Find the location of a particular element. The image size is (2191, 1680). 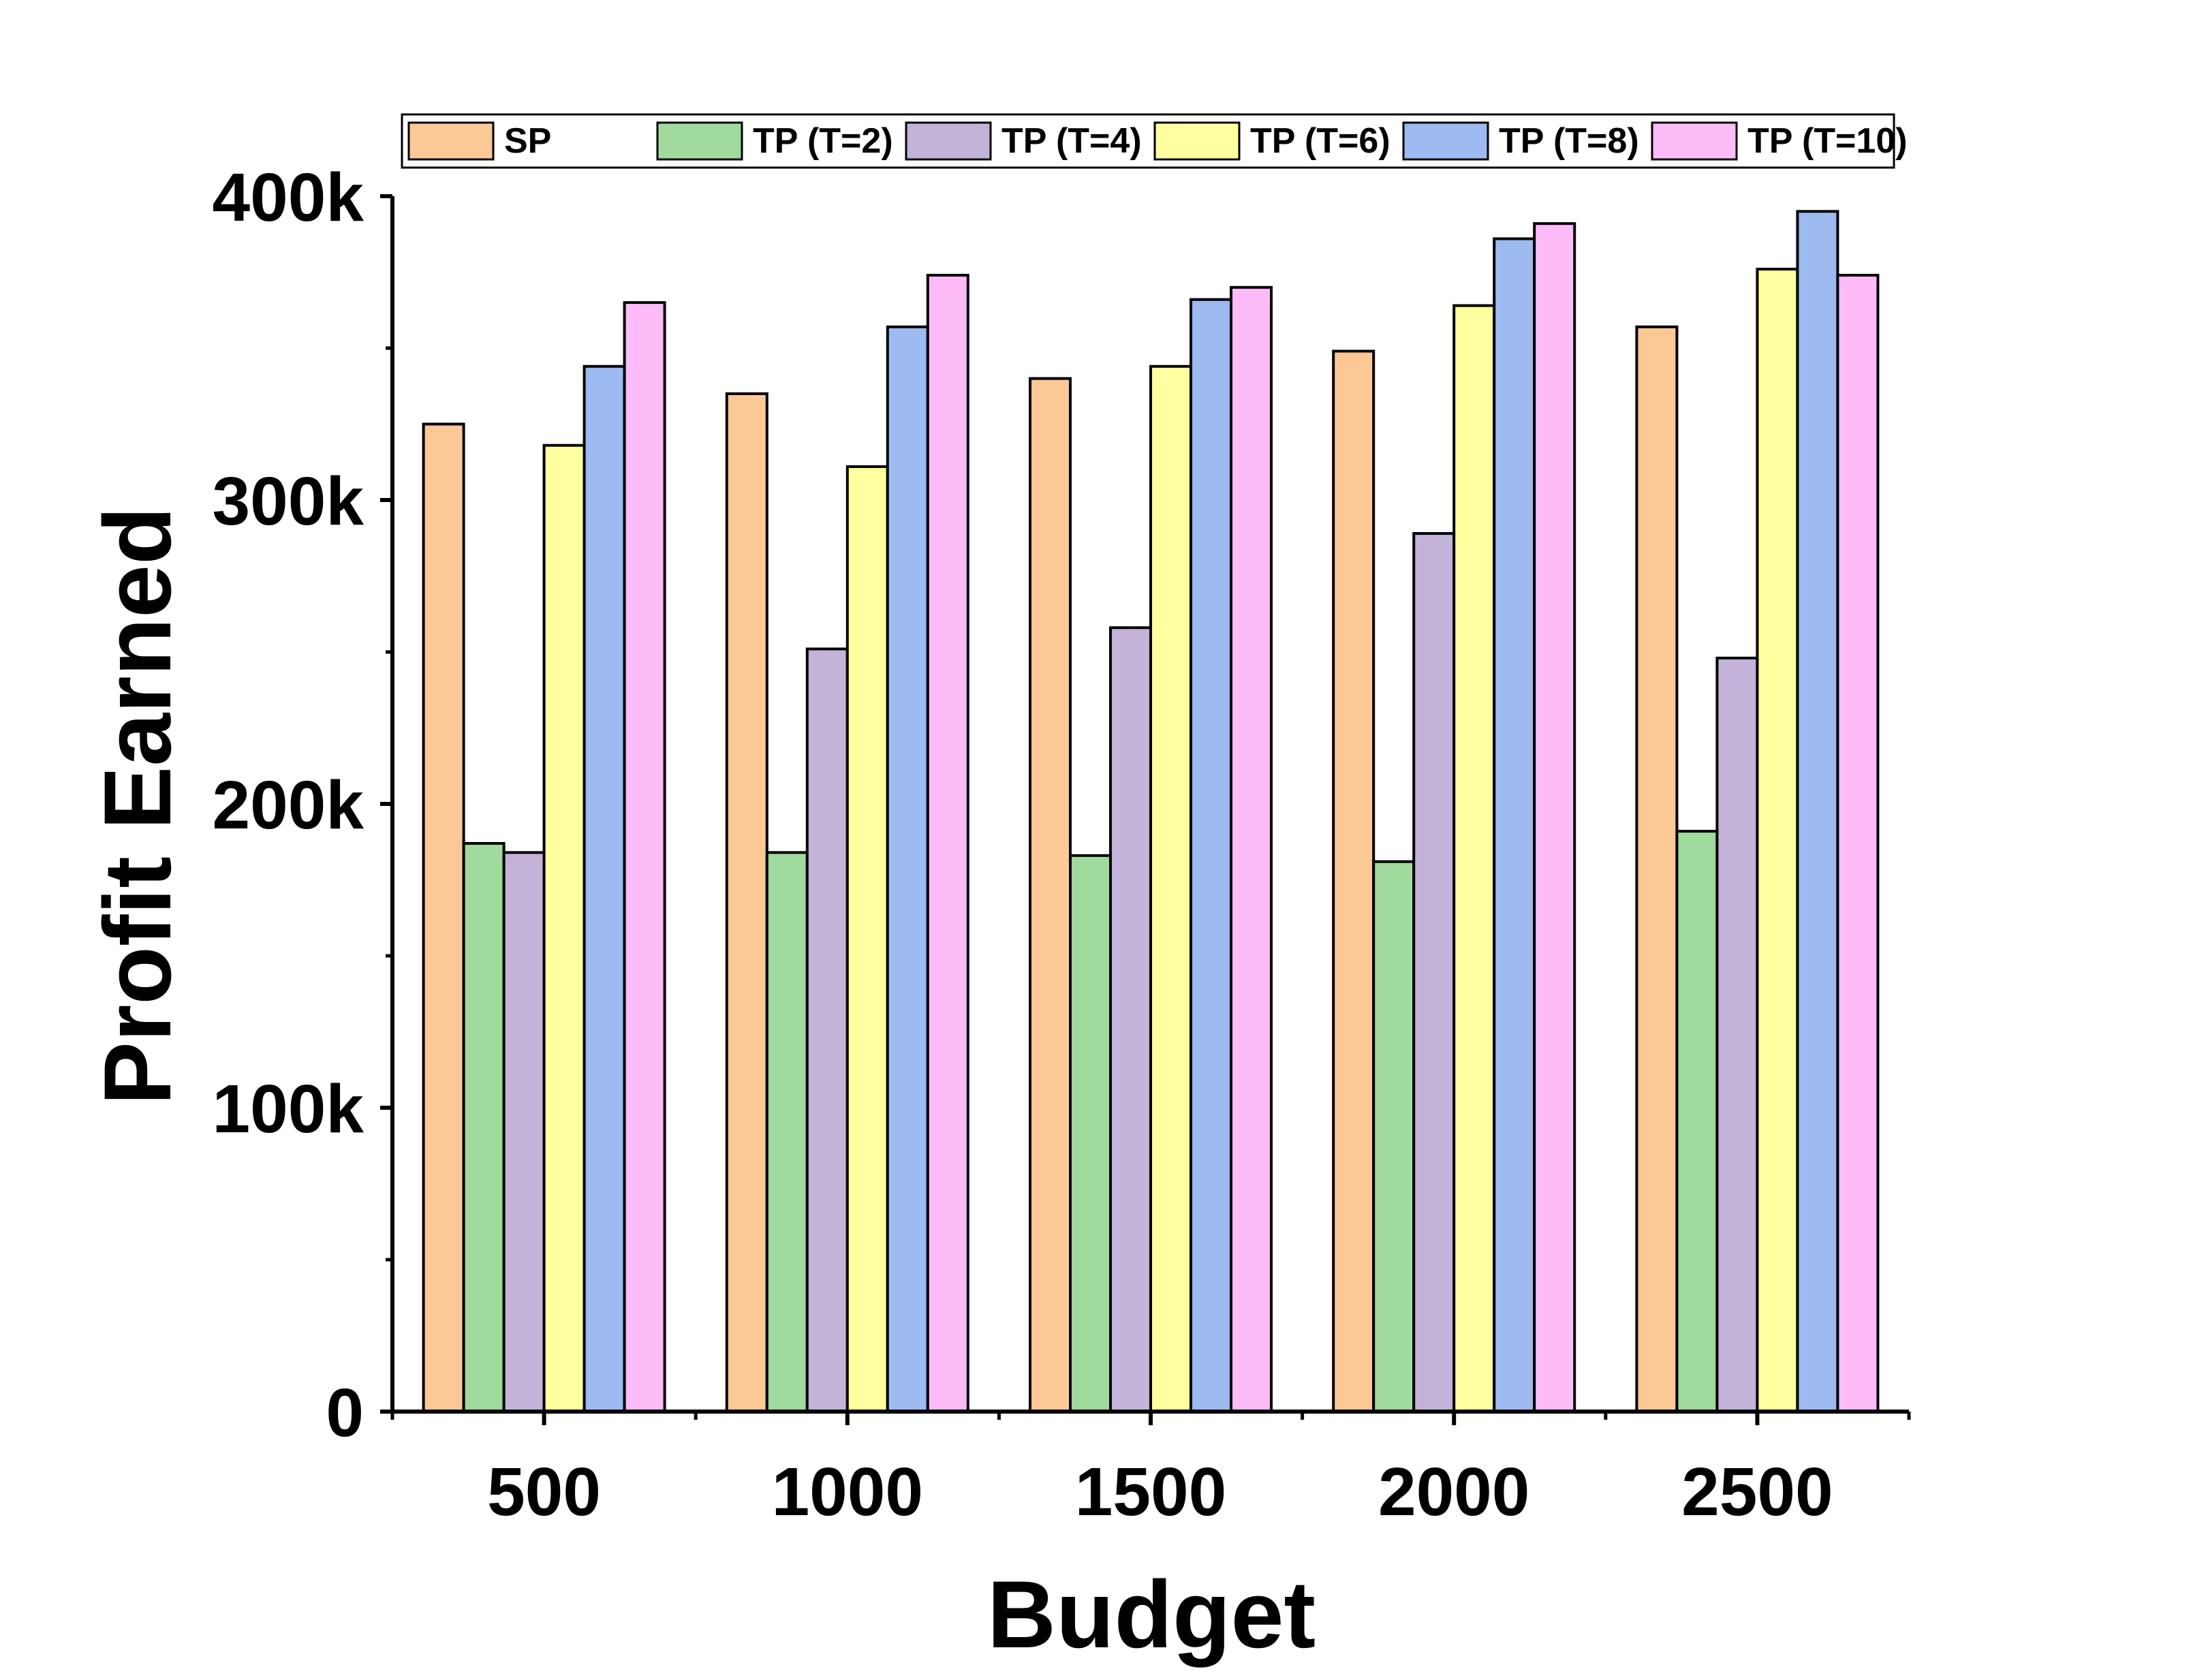

legend-label-sp: SP is located at coordinates (527, 141).